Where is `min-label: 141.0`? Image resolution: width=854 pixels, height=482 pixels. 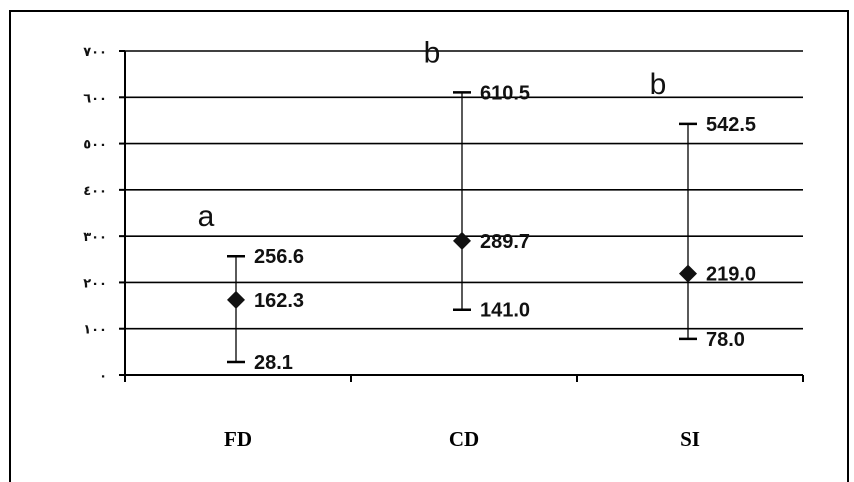 min-label: 141.0 is located at coordinates (505, 311).